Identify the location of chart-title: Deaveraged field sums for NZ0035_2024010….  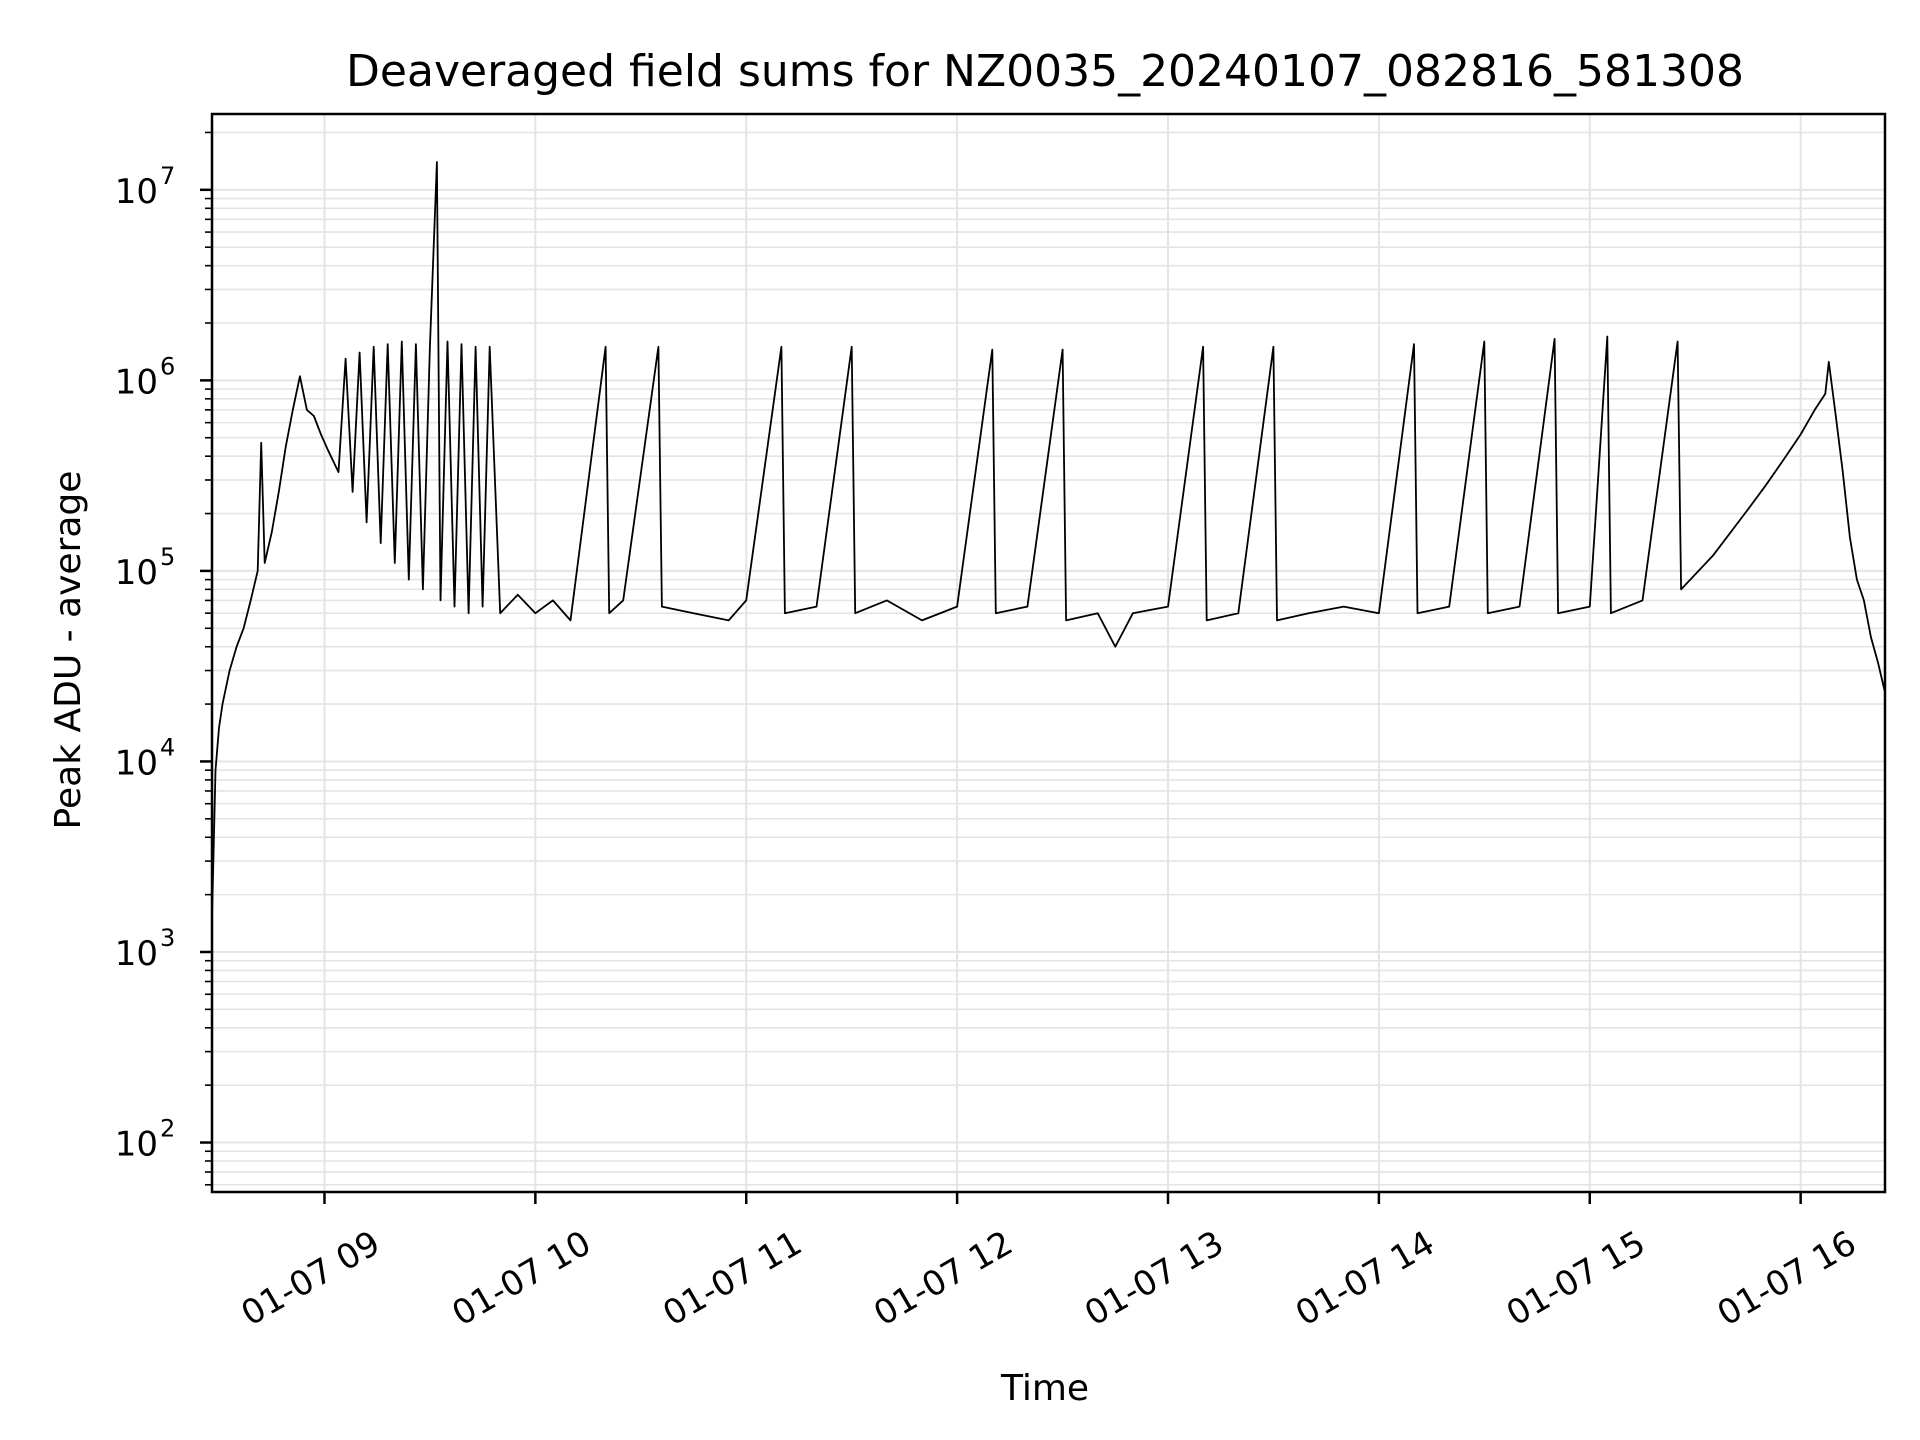
(1045, 71).